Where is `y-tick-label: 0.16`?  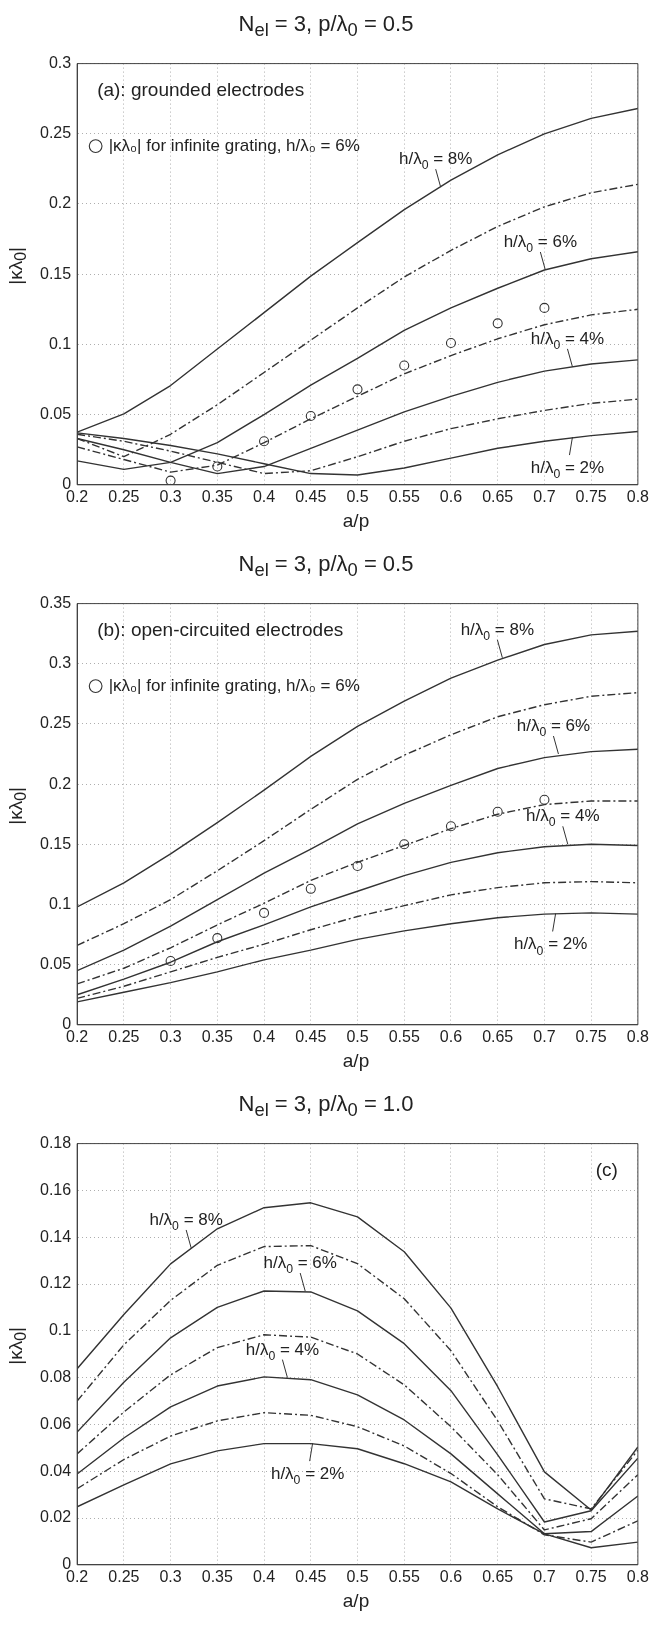 y-tick-label: 0.16 is located at coordinates (56, 1189).